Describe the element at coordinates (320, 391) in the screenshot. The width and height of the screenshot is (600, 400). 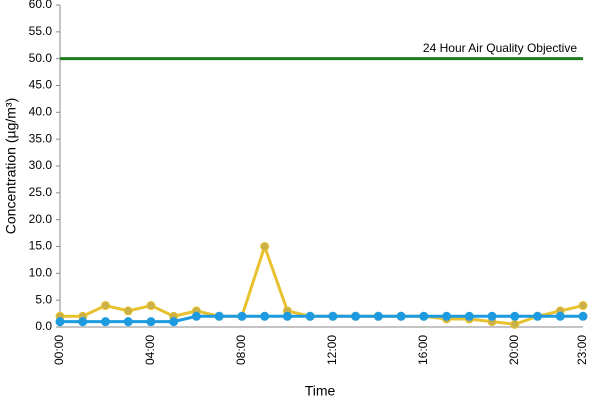
I see `x-axis-label: Time` at that location.